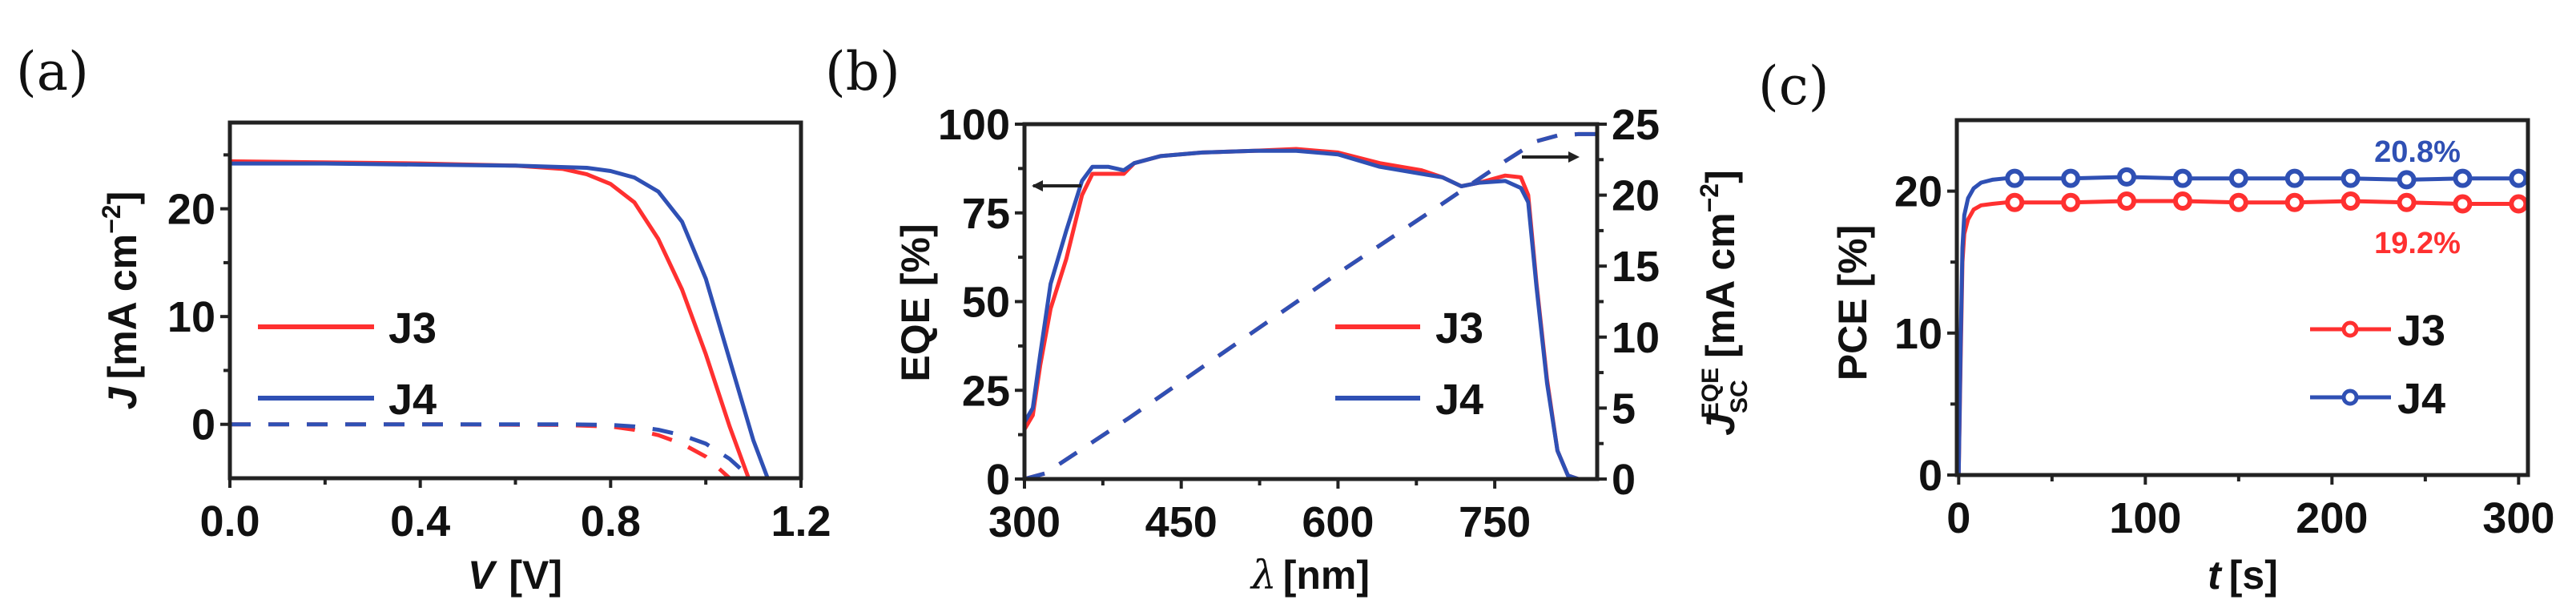 The image size is (2576, 612). I want to click on legend-marker-j4, so click(2350, 397).